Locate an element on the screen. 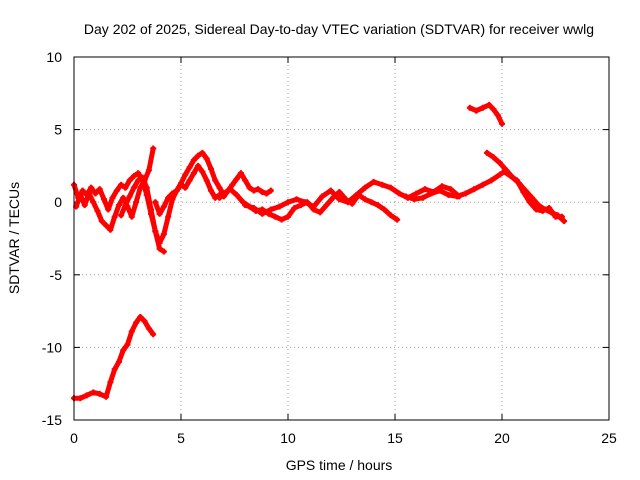 This screenshot has width=640, height=480. y-tick-label: 10 is located at coordinates (54, 57).